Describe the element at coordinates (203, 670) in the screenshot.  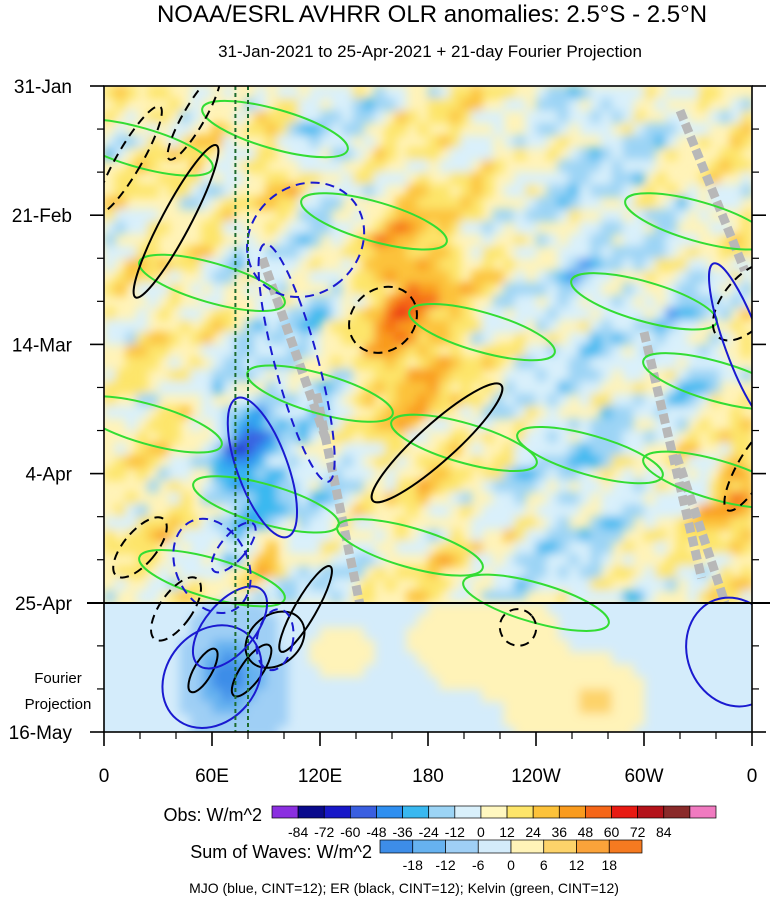
I see `er-contour` at that location.